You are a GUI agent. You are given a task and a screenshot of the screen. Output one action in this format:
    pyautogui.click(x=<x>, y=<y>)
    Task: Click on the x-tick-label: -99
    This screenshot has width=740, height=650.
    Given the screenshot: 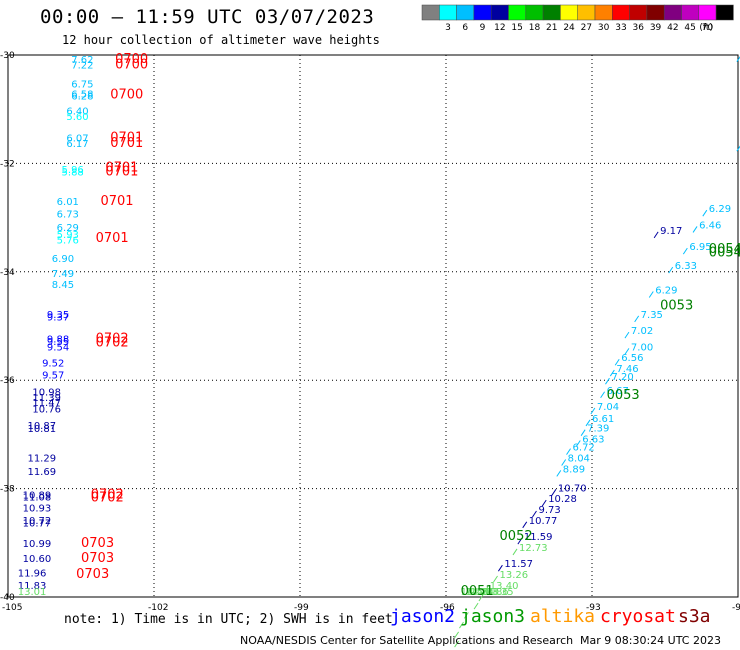 What is the action you would take?
    pyautogui.click(x=301, y=608)
    